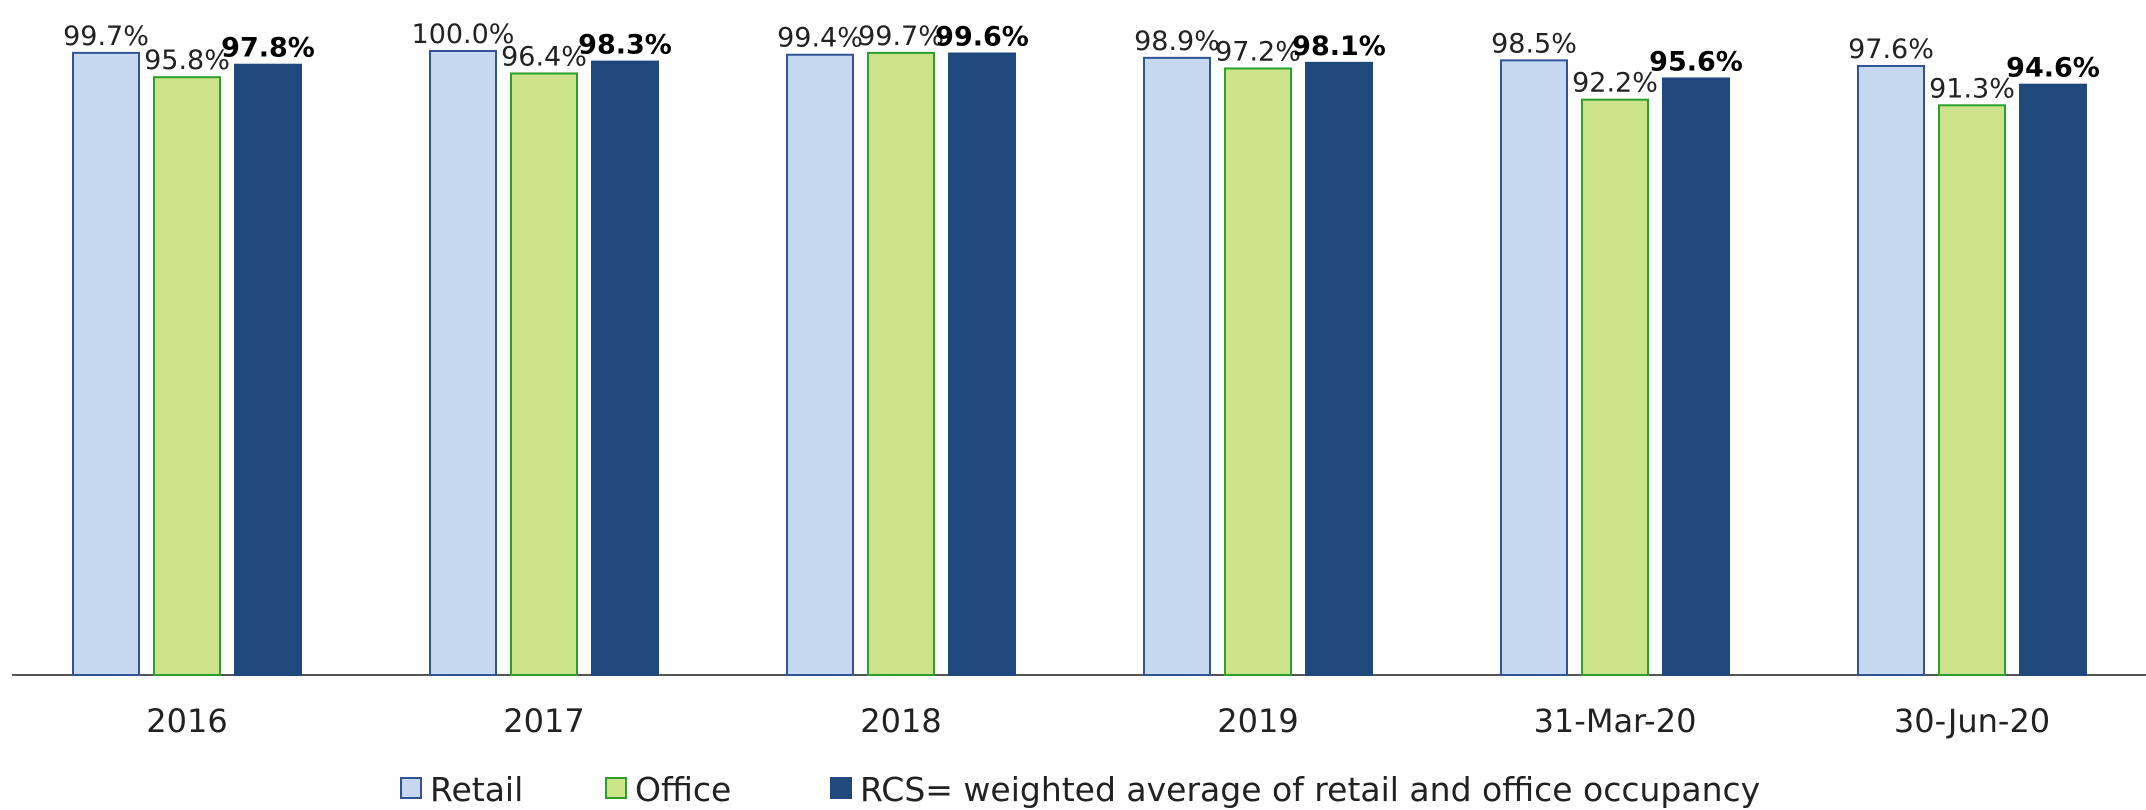 The image size is (2146, 810). I want to click on data-label: 100.0%, so click(463, 34).